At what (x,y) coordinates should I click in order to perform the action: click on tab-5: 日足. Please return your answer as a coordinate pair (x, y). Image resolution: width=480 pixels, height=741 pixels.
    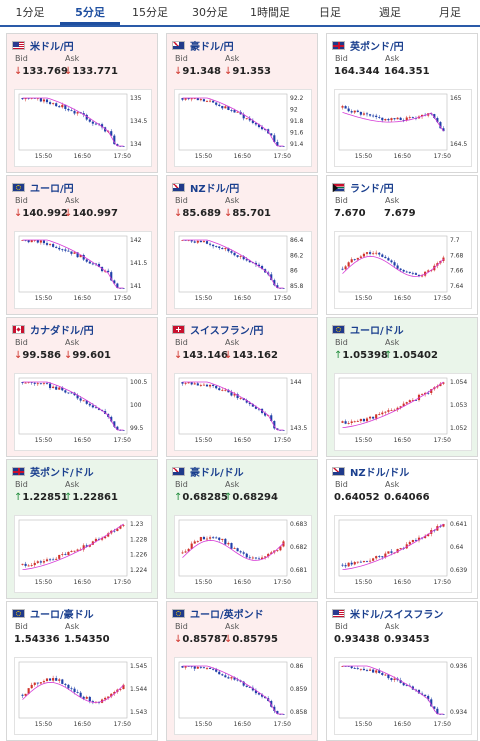
    Looking at the image, I should click on (330, 12).